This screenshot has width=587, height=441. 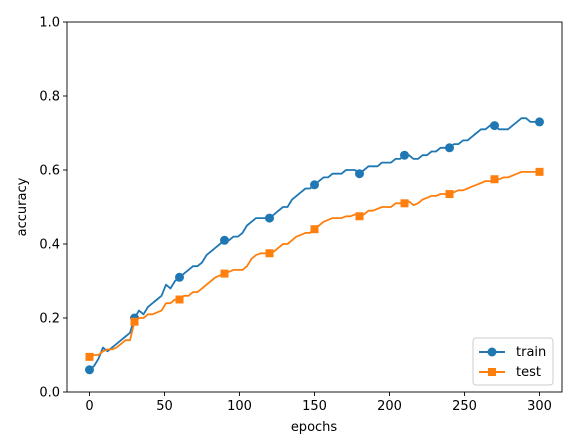 I want to click on x-tick-label: 50, so click(x=164, y=406).